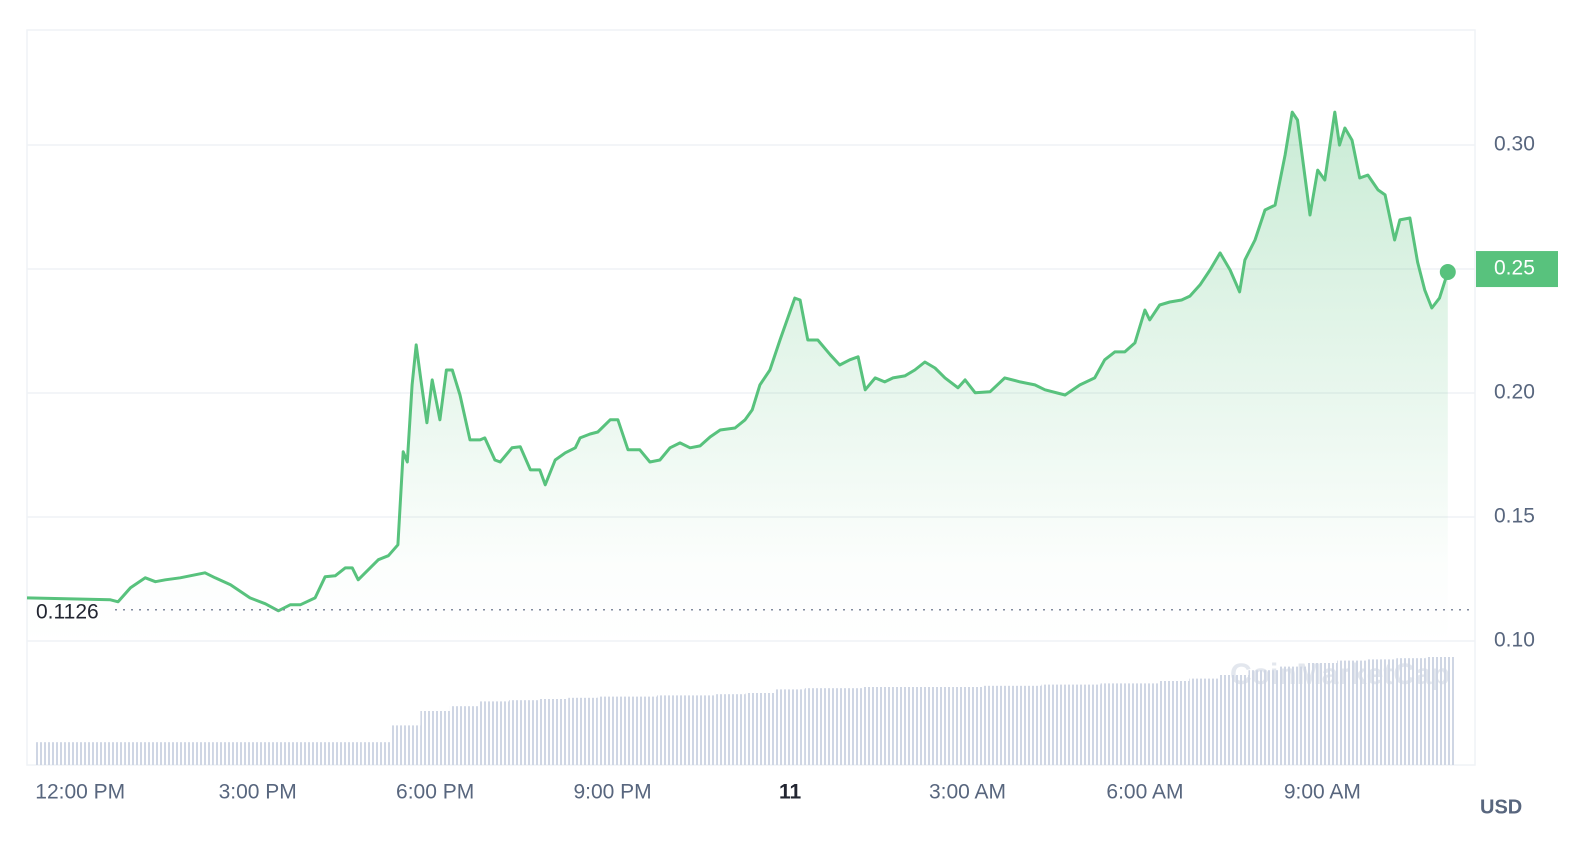  Describe the element at coordinates (612, 792) in the screenshot. I see `x-tick-label: 9:00 PM` at that location.